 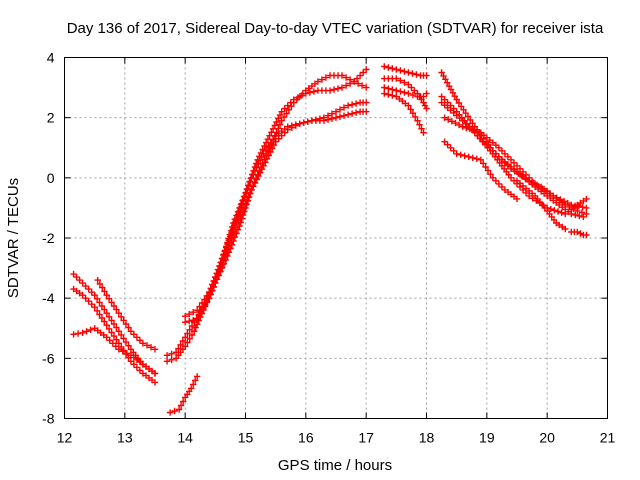 I want to click on y-tick-label: 2, so click(x=51, y=118).